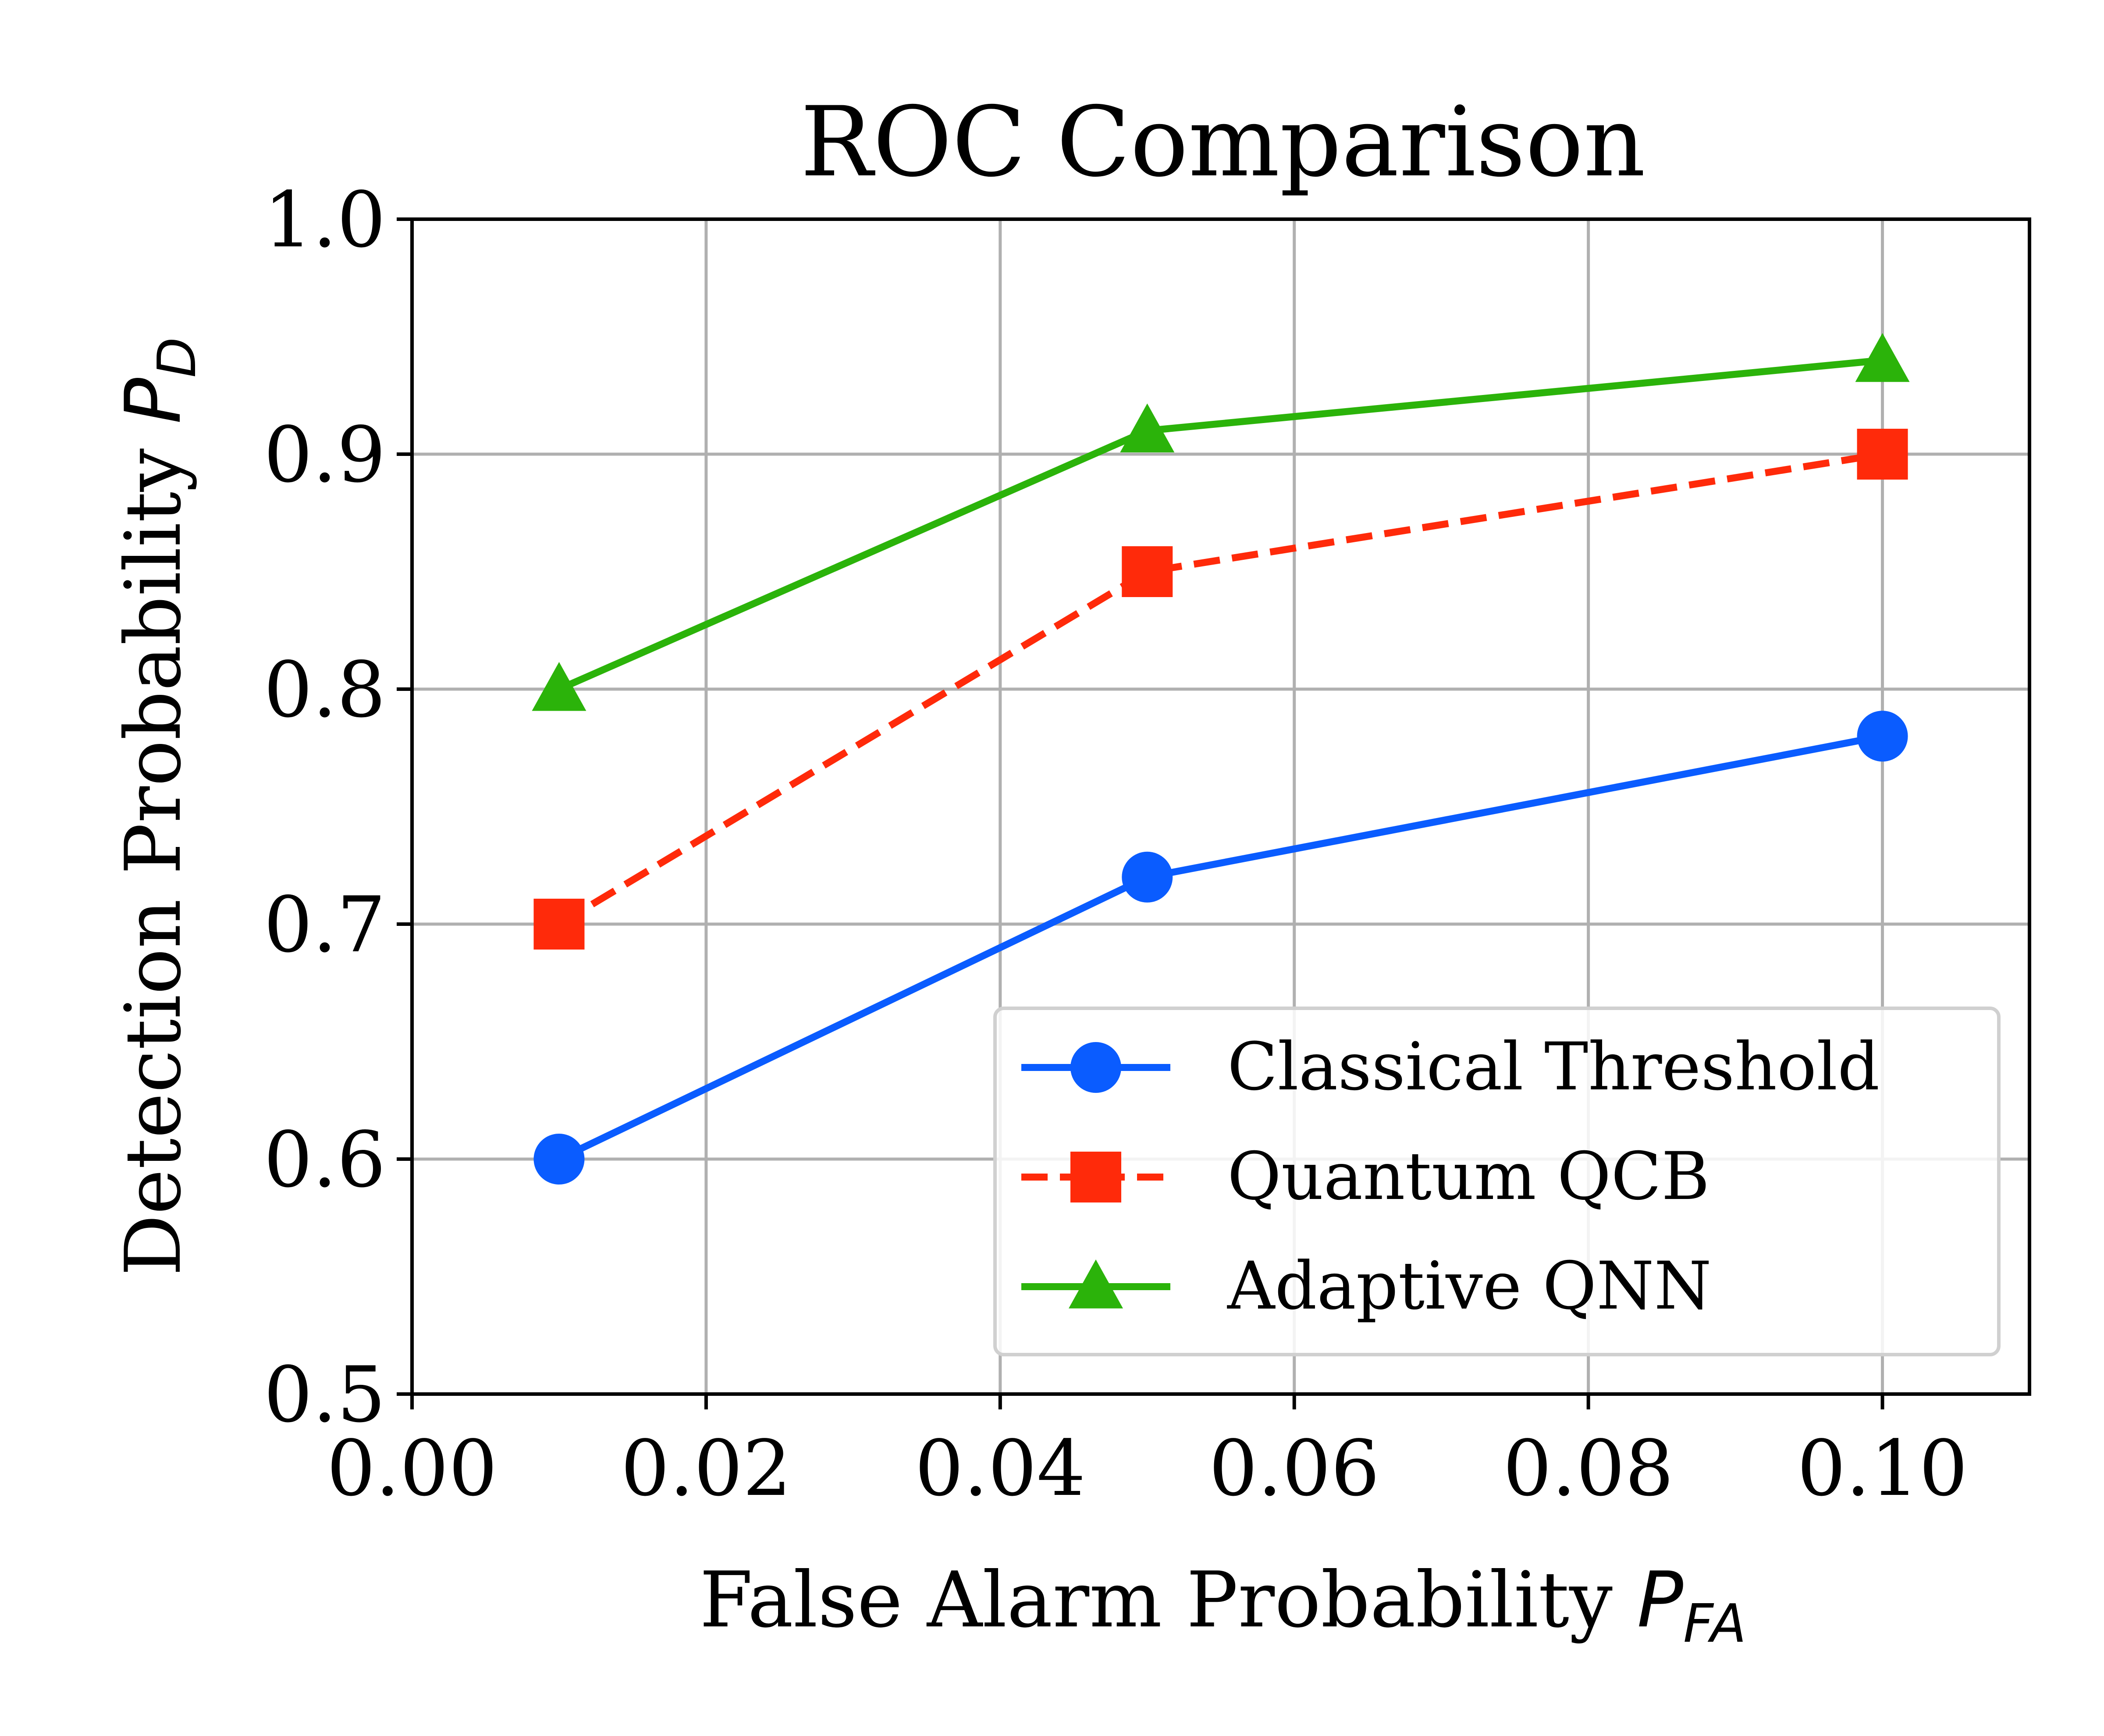  What do you see at coordinates (325, 925) in the screenshot?
I see `y-tick-label: 0.7` at bounding box center [325, 925].